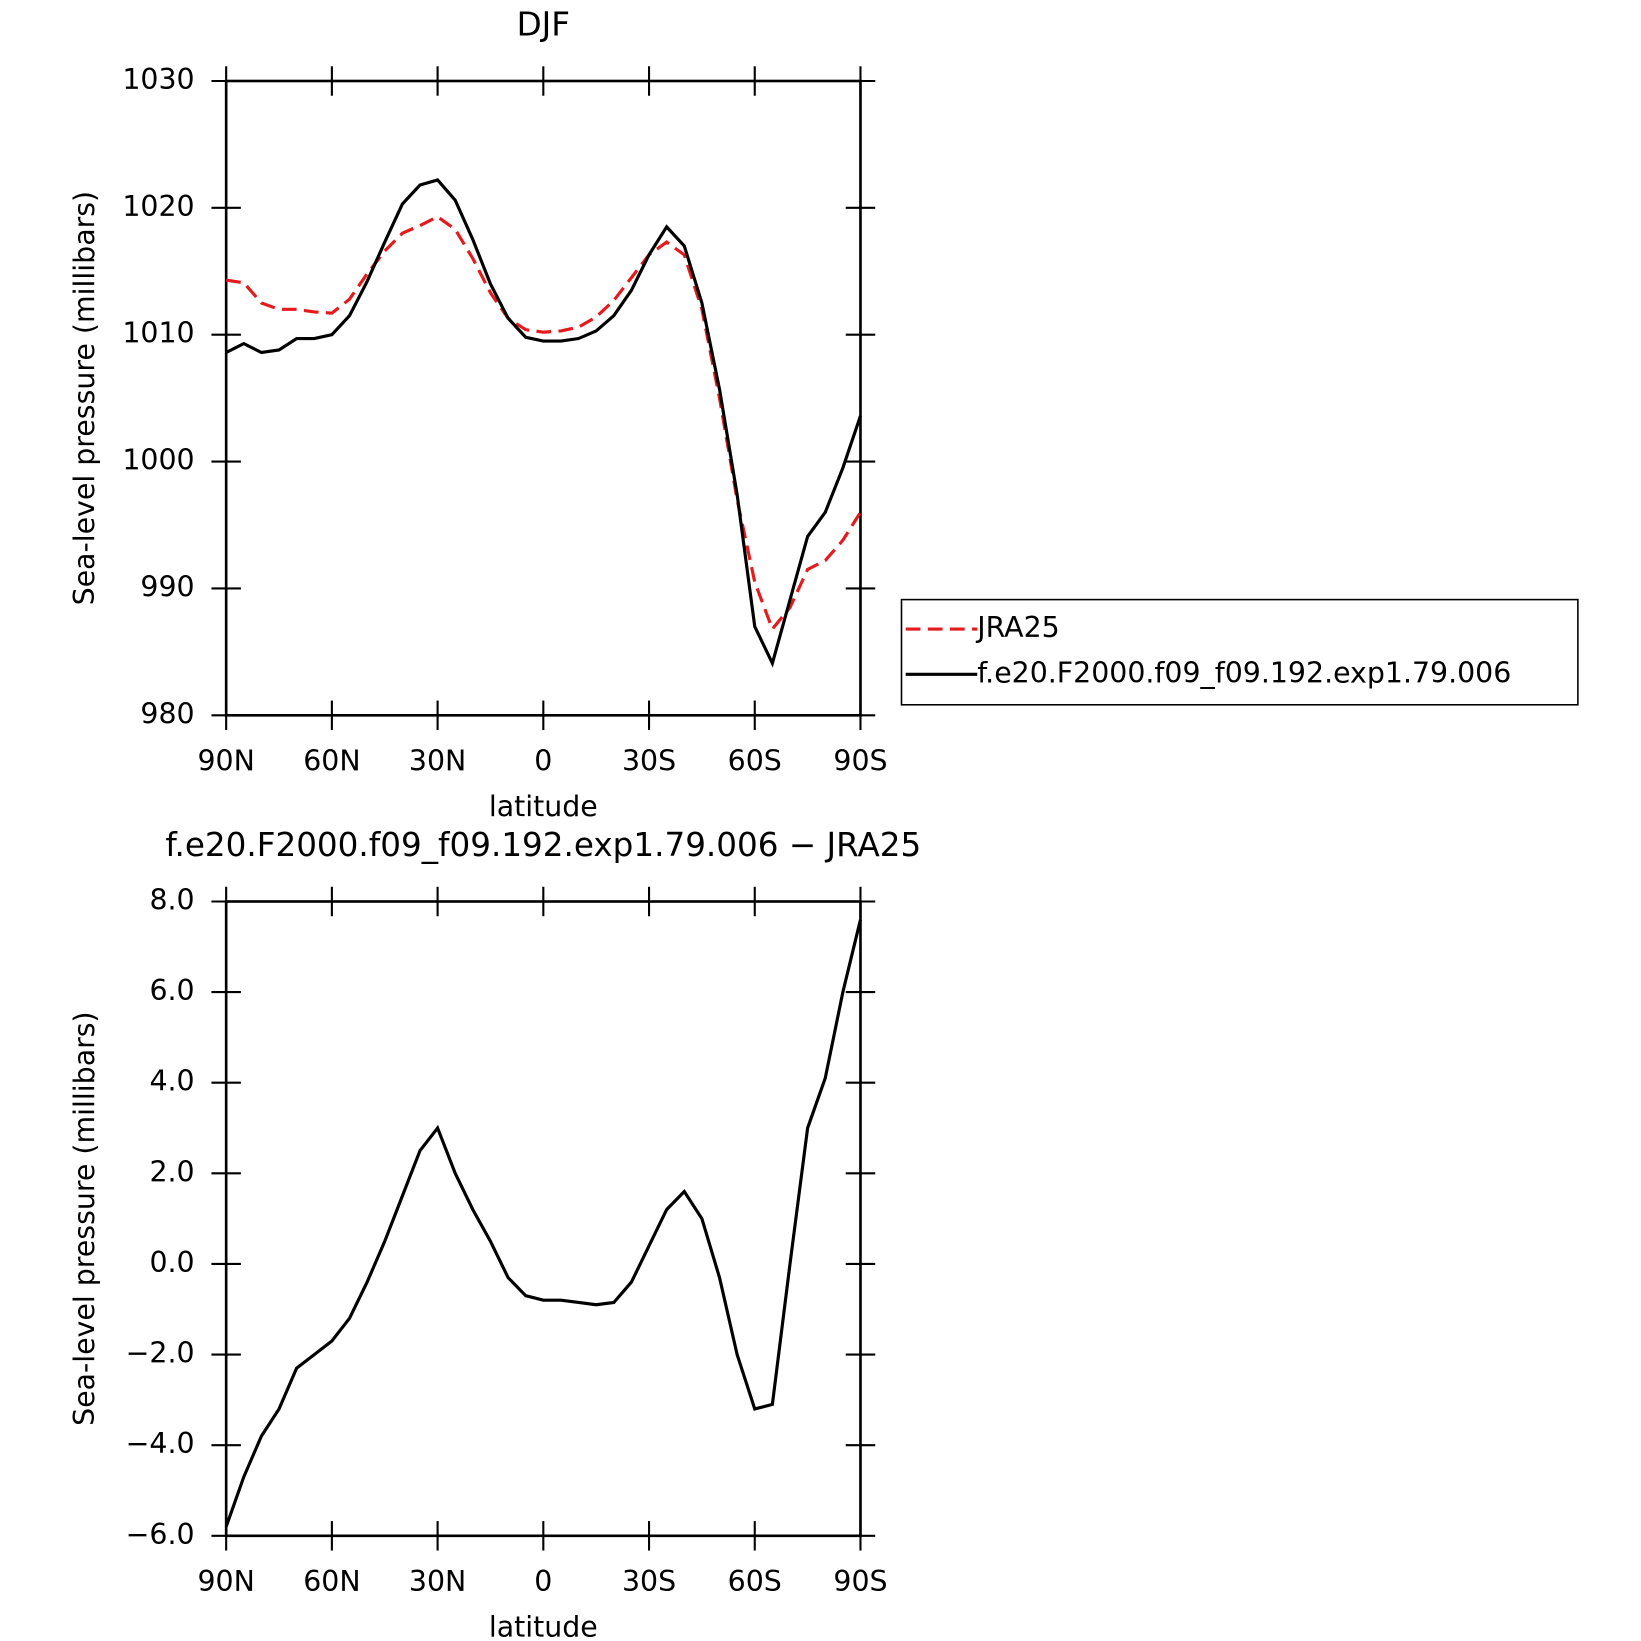 This screenshot has width=1641, height=1641. What do you see at coordinates (160, 1353) in the screenshot?
I see `y-tick-label: −2.0` at bounding box center [160, 1353].